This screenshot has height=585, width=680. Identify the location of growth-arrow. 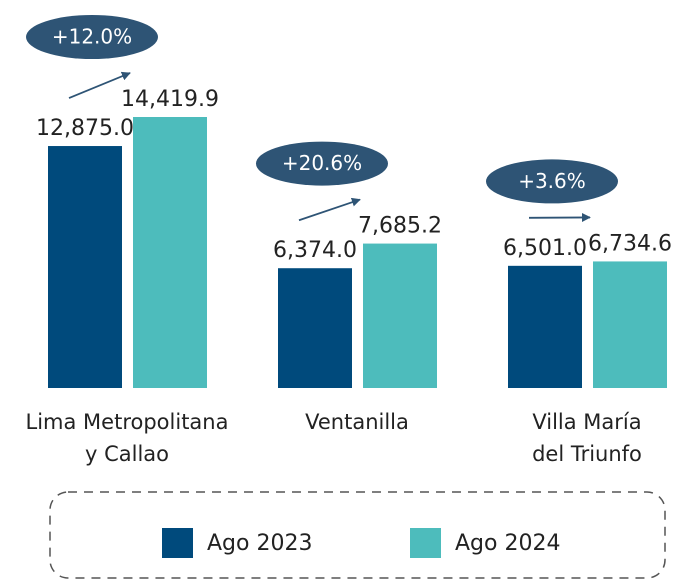
(329, 210).